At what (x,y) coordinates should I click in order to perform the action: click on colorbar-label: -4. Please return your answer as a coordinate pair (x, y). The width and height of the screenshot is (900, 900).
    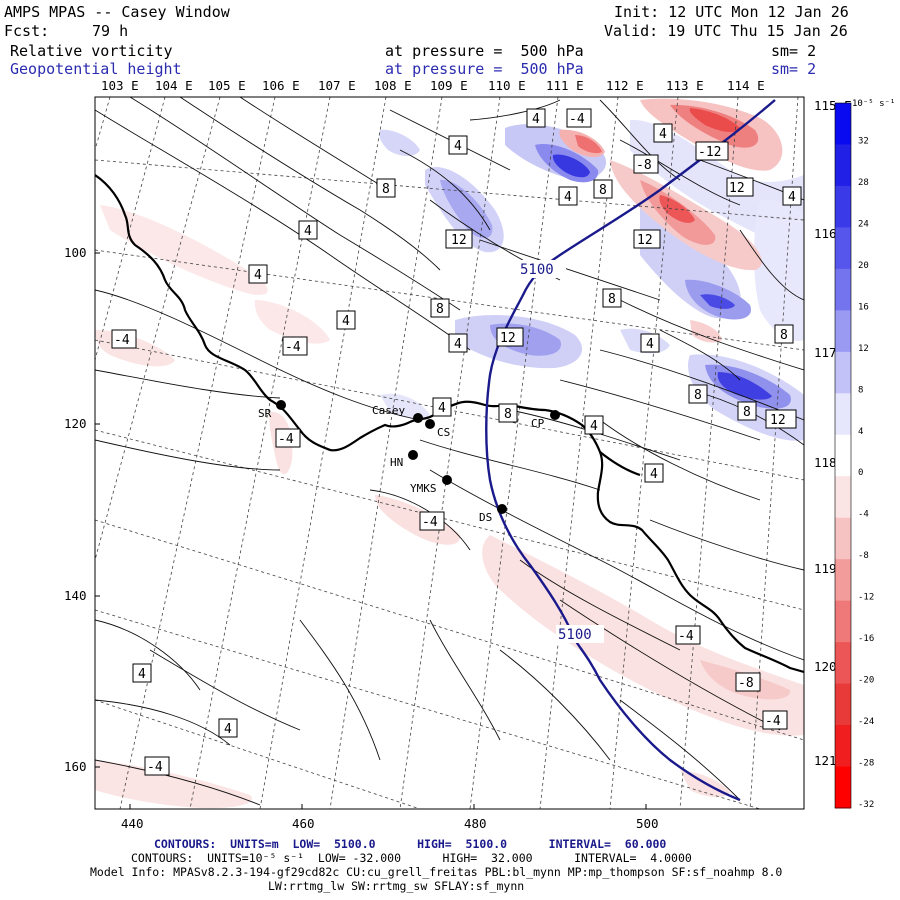
    Looking at the image, I should click on (863, 515).